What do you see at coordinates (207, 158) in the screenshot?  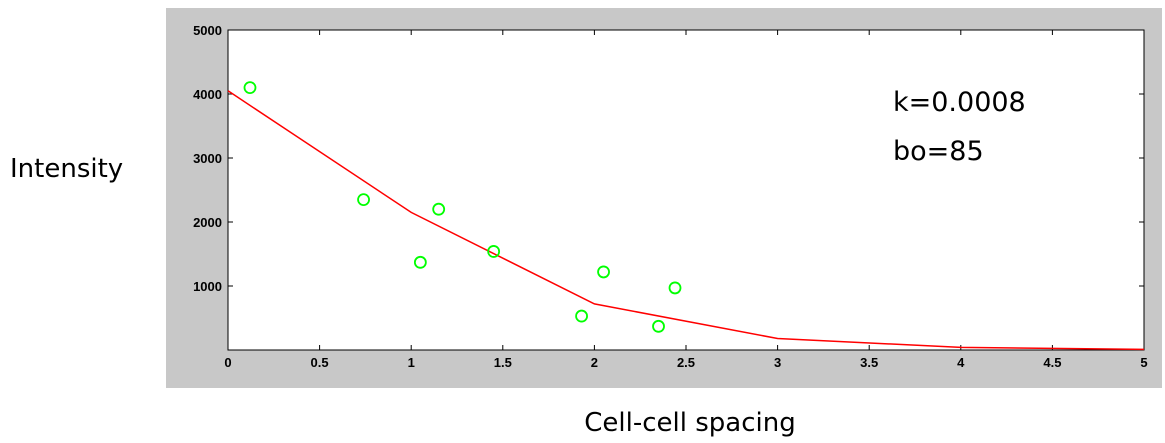 I see `y-tick-label: 3000` at bounding box center [207, 158].